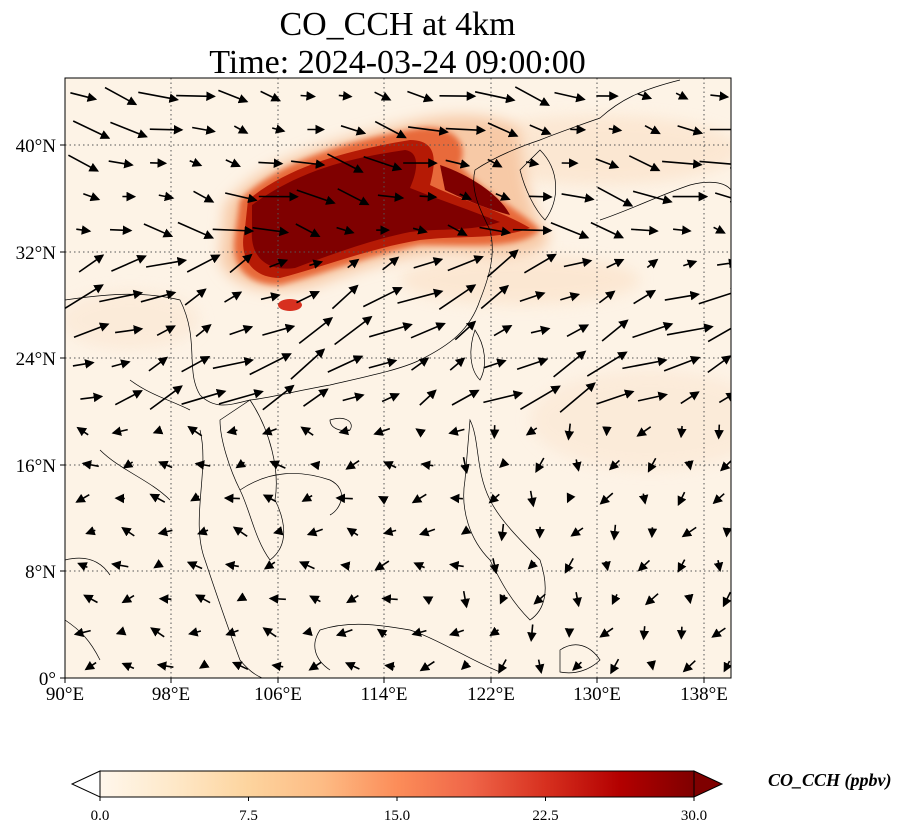 The height and width of the screenshot is (836, 921). I want to click on colorbar-extend-max, so click(708, 784).